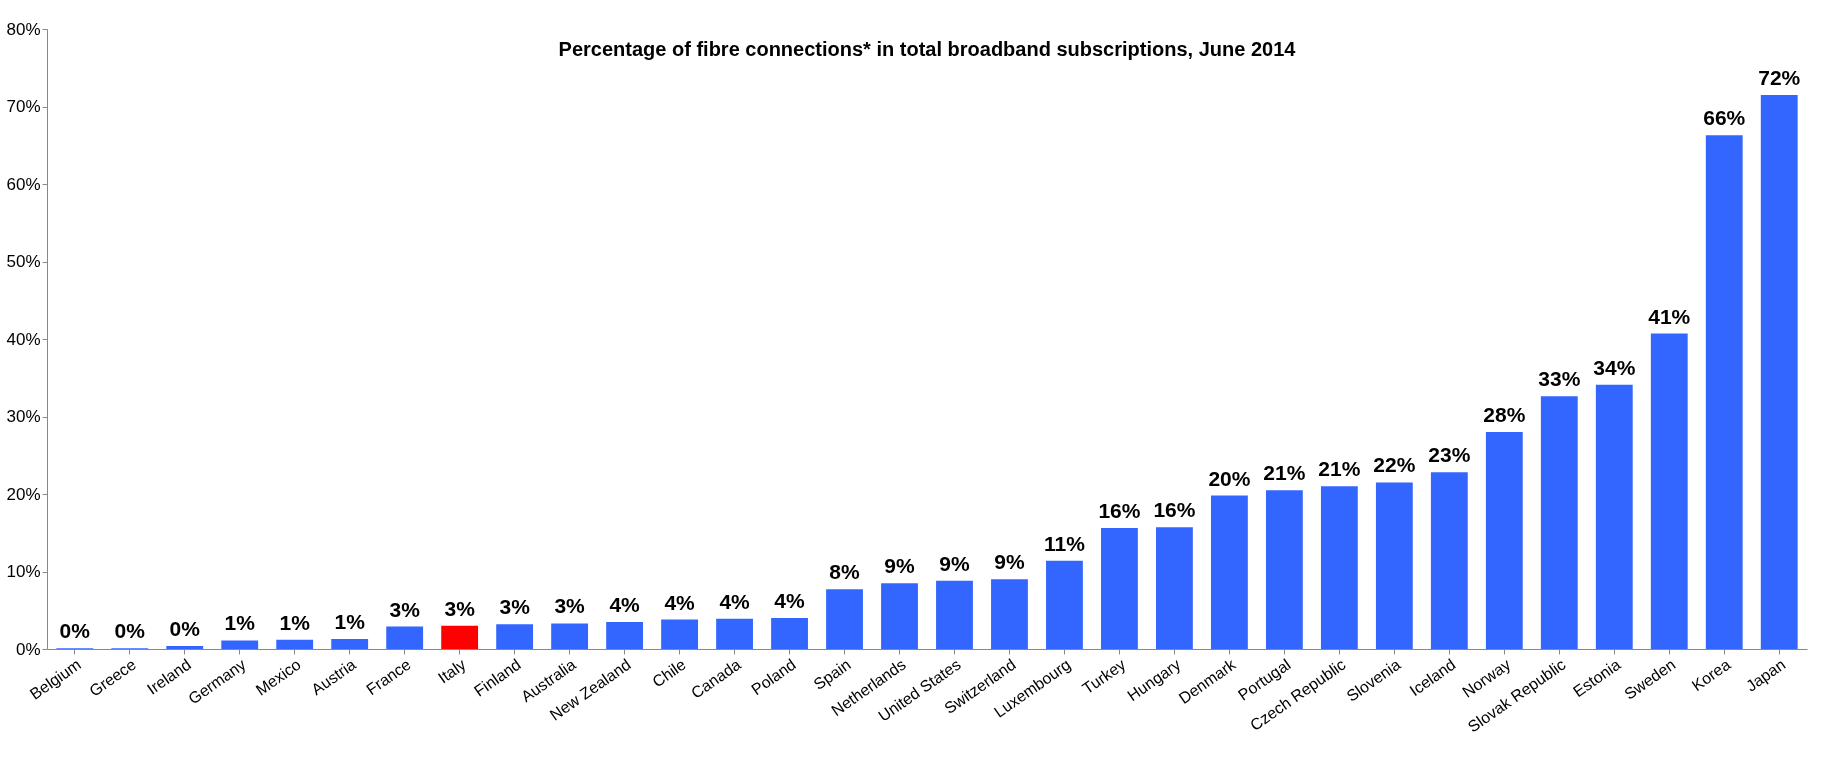 This screenshot has height=762, width=1846. What do you see at coordinates (1449, 455) in the screenshot?
I see `data-label: 23%` at bounding box center [1449, 455].